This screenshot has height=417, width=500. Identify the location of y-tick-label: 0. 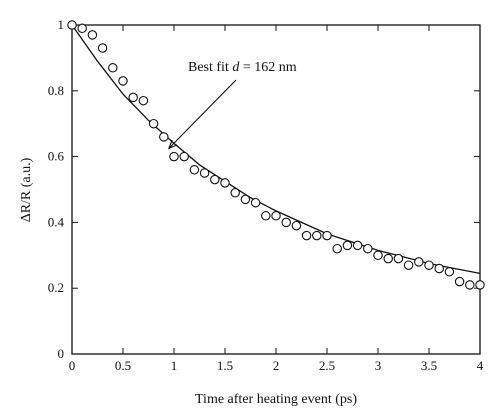
(61, 353).